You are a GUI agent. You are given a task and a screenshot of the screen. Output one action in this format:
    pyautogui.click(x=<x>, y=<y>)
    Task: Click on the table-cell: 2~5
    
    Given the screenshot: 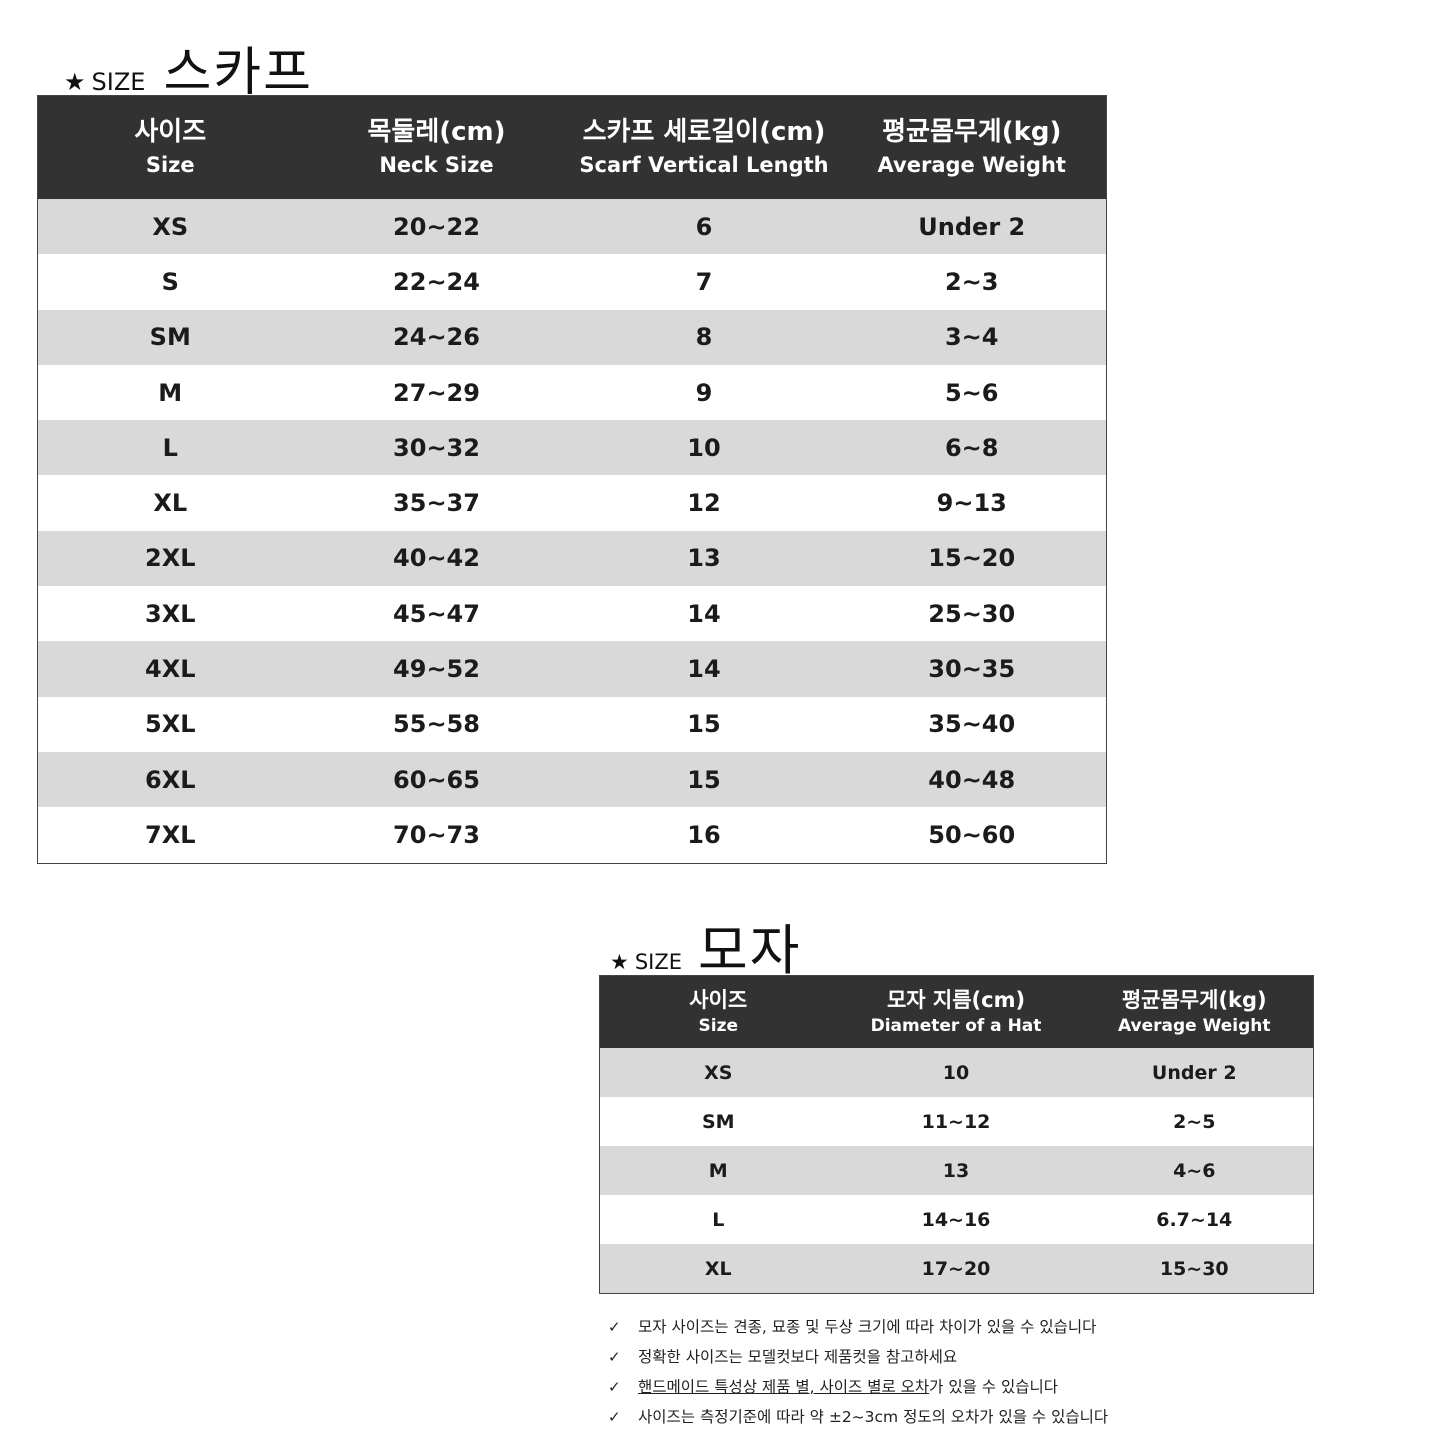 What is the action you would take?
    pyautogui.click(x=1194, y=1121)
    